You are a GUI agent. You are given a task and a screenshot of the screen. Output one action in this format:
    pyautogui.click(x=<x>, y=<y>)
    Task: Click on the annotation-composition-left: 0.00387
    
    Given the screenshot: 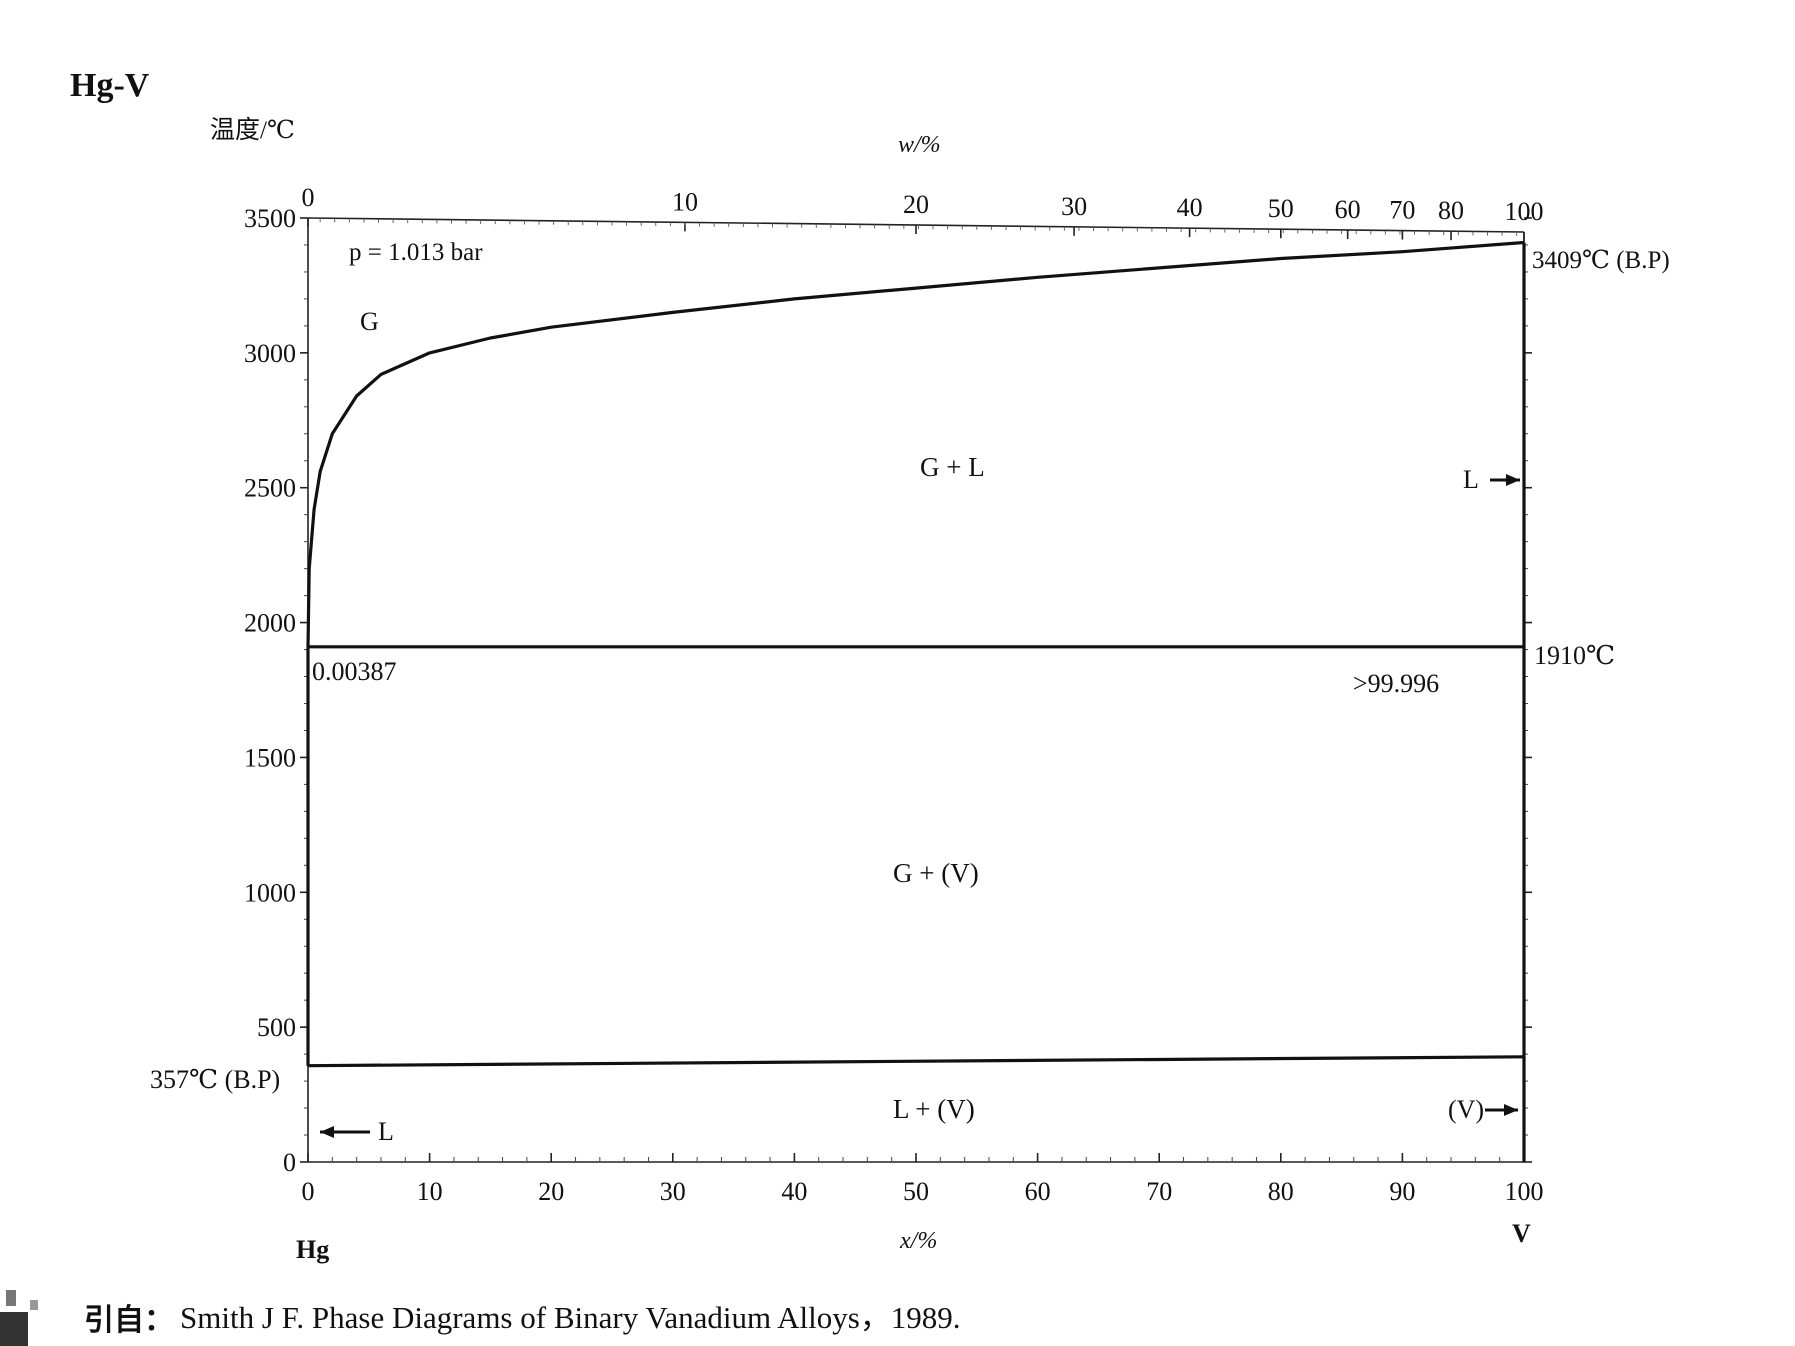 What is the action you would take?
    pyautogui.click(x=354, y=671)
    